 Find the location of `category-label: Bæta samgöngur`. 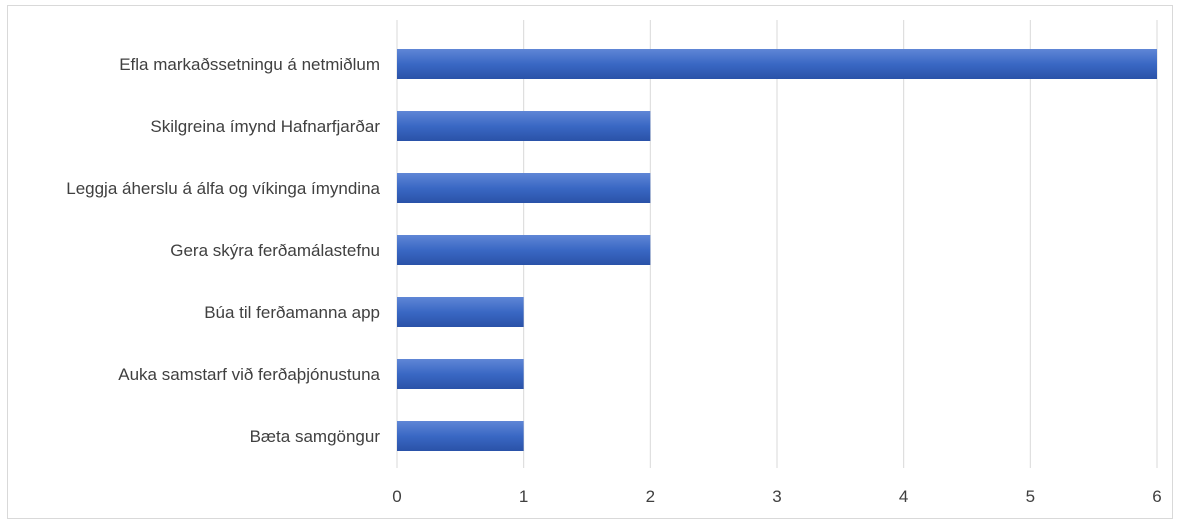

category-label: Bæta samgöngur is located at coordinates (315, 436).